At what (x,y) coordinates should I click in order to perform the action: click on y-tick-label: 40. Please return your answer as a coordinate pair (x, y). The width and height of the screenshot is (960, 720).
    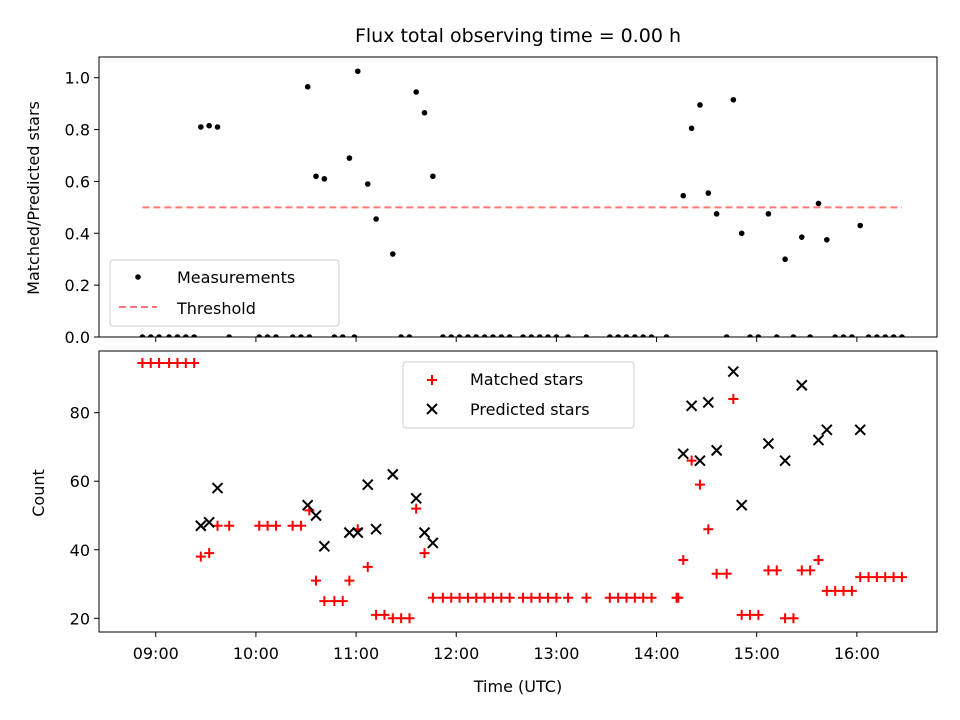
    Looking at the image, I should click on (80, 550).